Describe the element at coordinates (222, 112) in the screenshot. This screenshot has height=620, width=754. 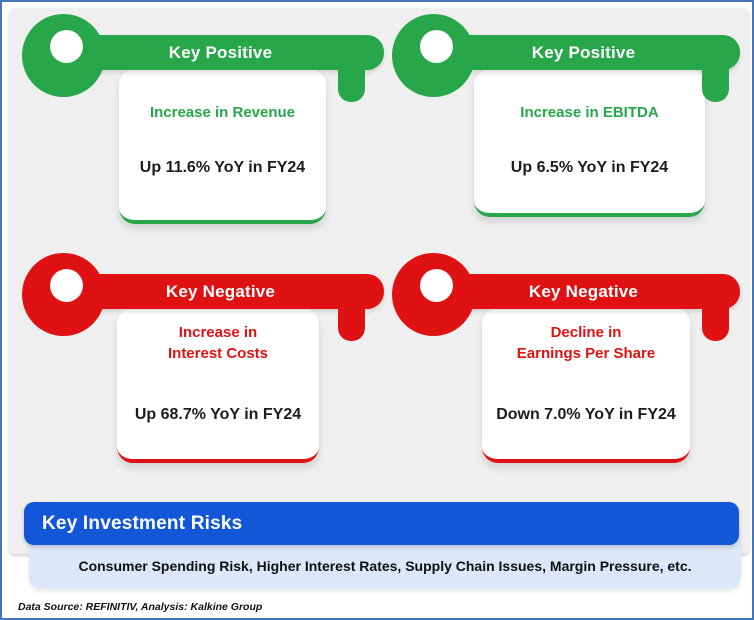
I see `metric-title: Increase in Revenue` at that location.